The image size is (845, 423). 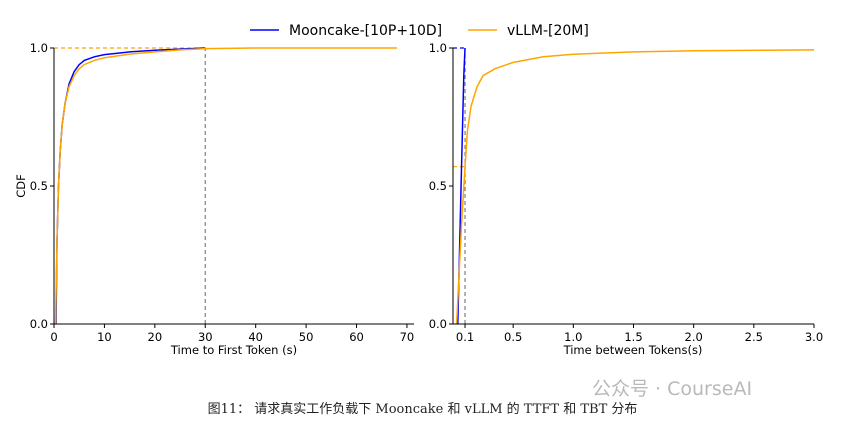 I want to click on x-tick-label: 70, so click(x=407, y=337).